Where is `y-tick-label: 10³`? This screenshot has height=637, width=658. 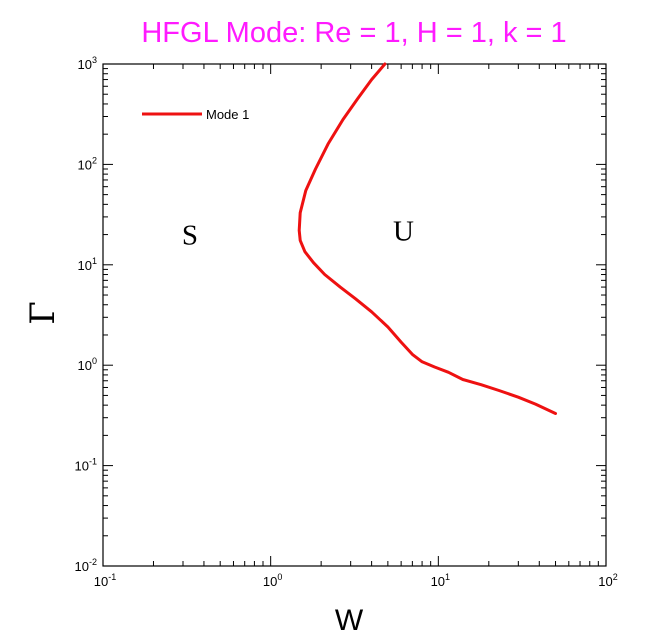 y-tick-label: 10³ is located at coordinates (87, 63).